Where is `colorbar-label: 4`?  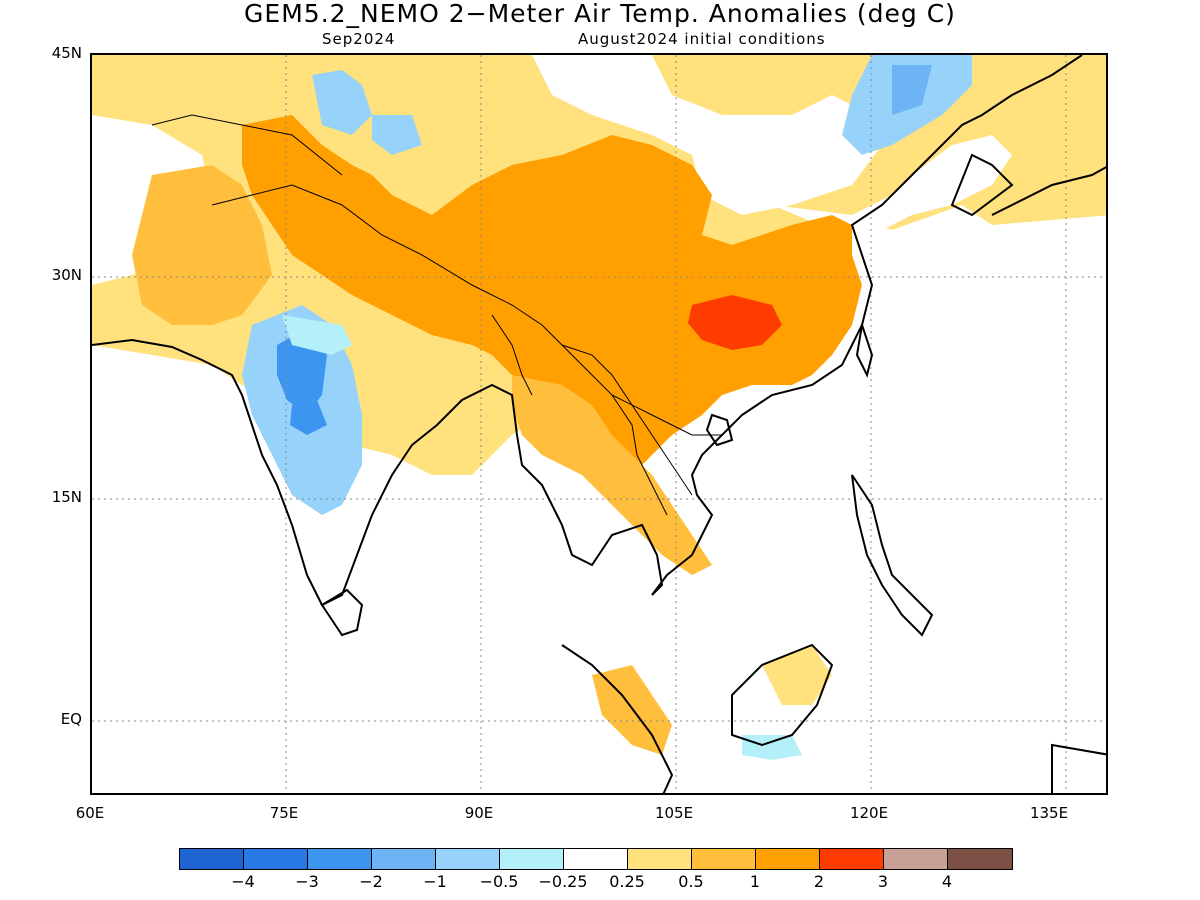 colorbar-label: 4 is located at coordinates (947, 881).